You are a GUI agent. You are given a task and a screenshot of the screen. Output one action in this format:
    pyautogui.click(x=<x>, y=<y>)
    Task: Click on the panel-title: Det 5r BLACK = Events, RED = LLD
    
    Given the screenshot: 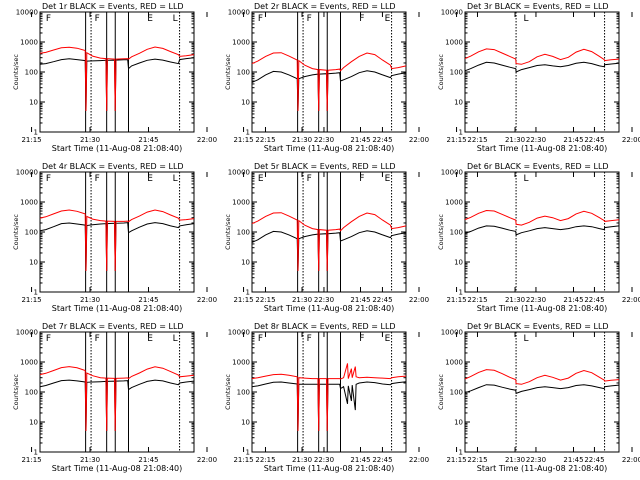 What is the action you would take?
    pyautogui.click(x=325, y=166)
    